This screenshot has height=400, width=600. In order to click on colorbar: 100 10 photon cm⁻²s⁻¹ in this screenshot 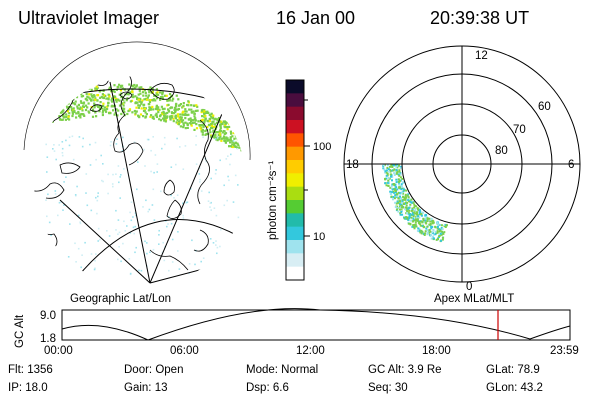, I will do `click(299, 180)`.